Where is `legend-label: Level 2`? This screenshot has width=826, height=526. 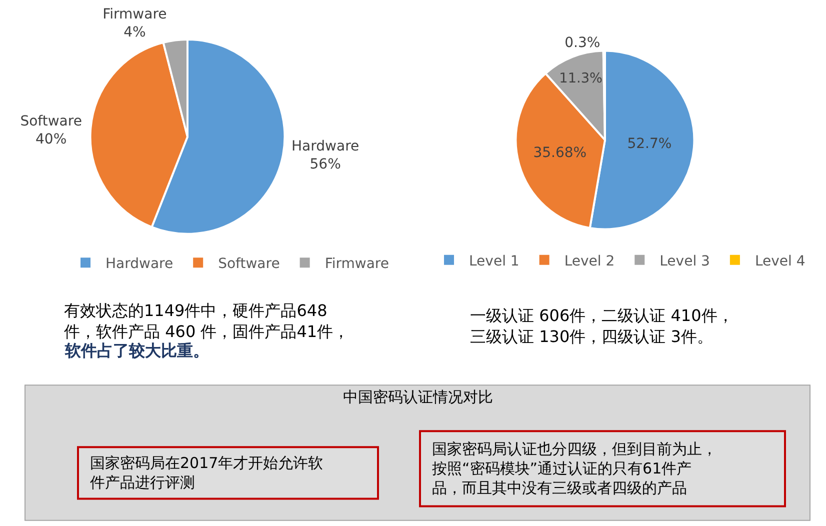 legend-label: Level 2 is located at coordinates (589, 261).